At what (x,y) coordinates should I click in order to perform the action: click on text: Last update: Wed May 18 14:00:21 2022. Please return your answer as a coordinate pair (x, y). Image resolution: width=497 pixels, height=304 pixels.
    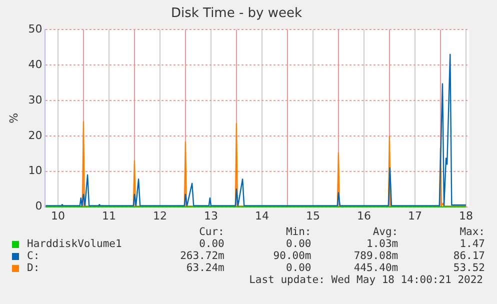
    Looking at the image, I should click on (366, 280).